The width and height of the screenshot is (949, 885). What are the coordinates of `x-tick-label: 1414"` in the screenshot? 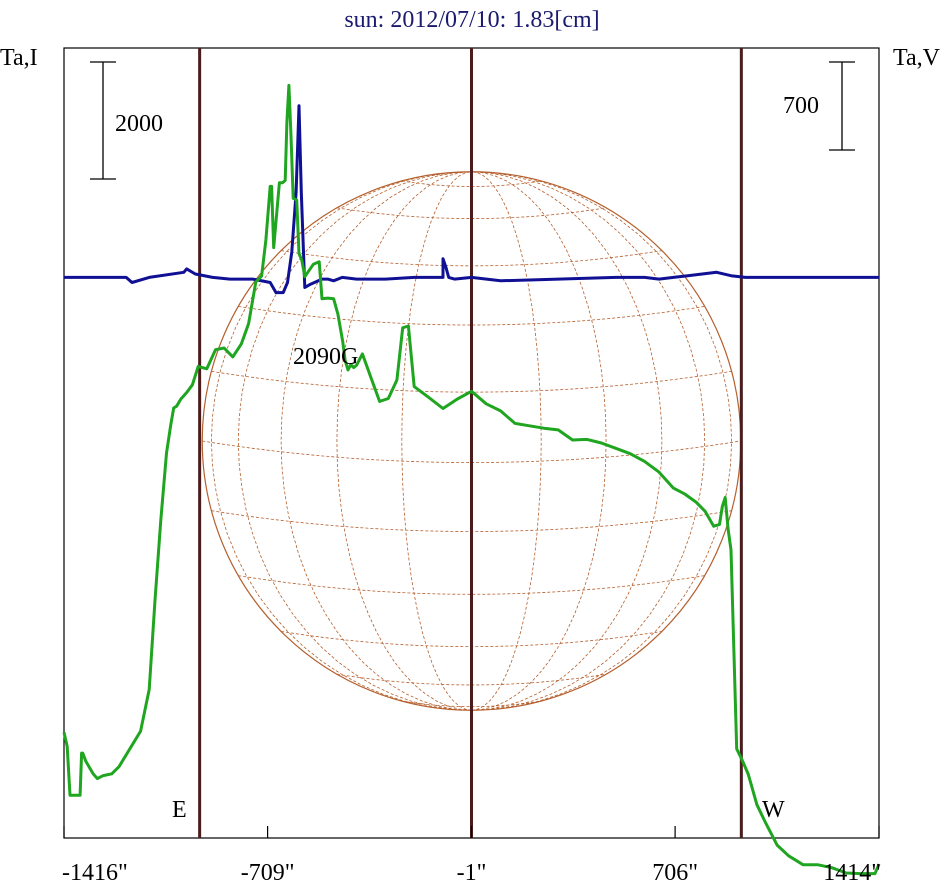 It's located at (852, 872).